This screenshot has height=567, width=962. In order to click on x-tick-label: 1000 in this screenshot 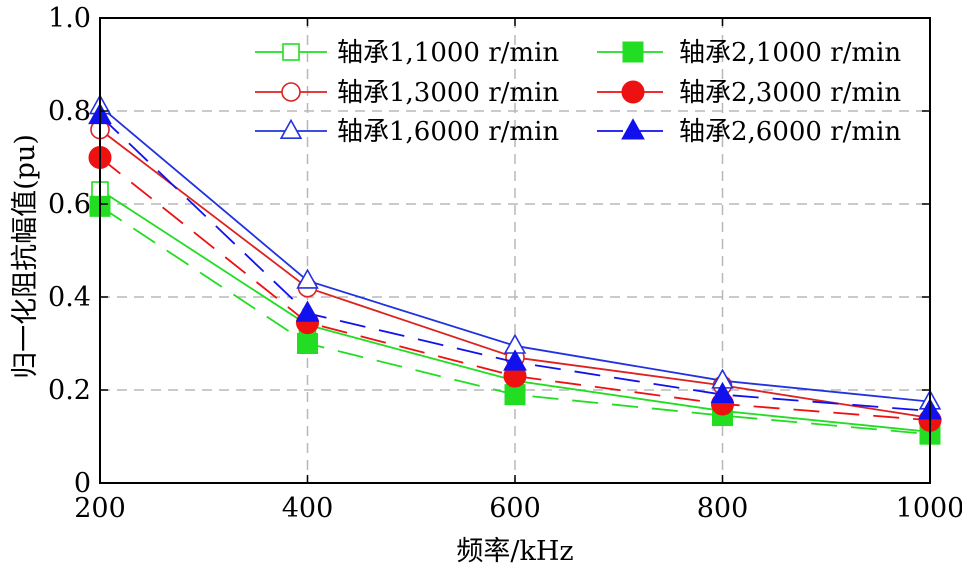, I will do `click(929, 508)`.